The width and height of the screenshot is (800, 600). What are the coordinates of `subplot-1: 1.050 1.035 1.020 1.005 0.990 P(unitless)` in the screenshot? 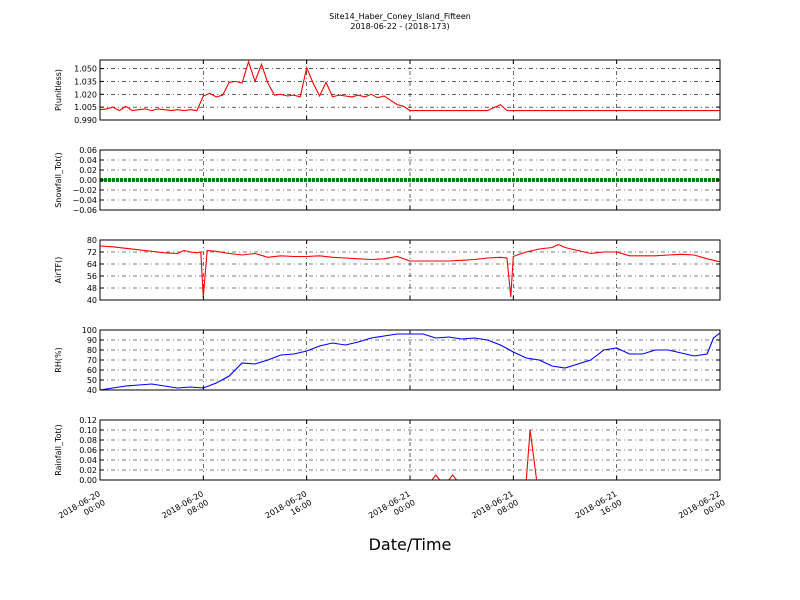 It's located at (387, 92).